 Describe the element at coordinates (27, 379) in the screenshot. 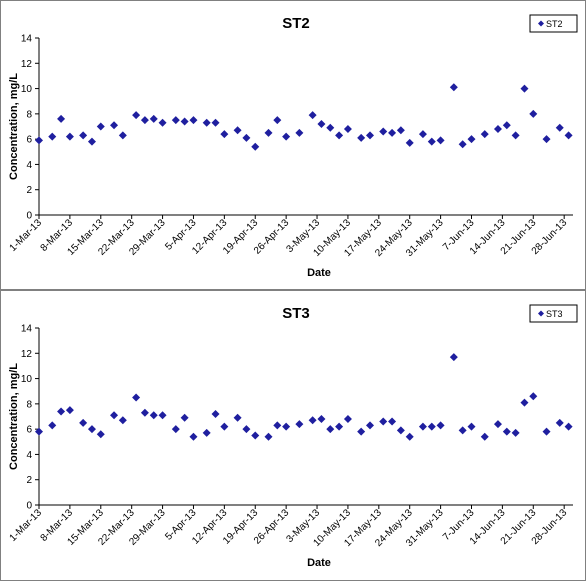

I see `y-tick-label: 10` at that location.